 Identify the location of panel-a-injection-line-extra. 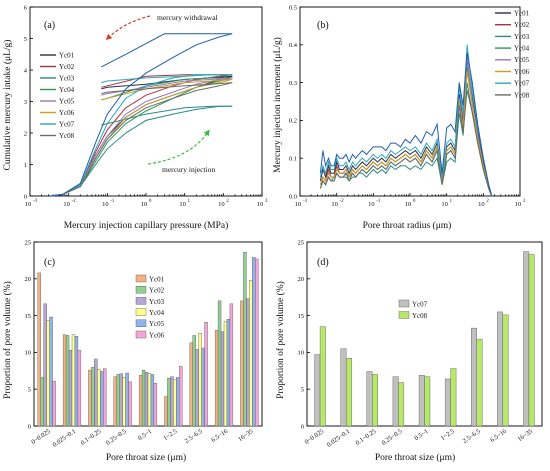
(141, 115).